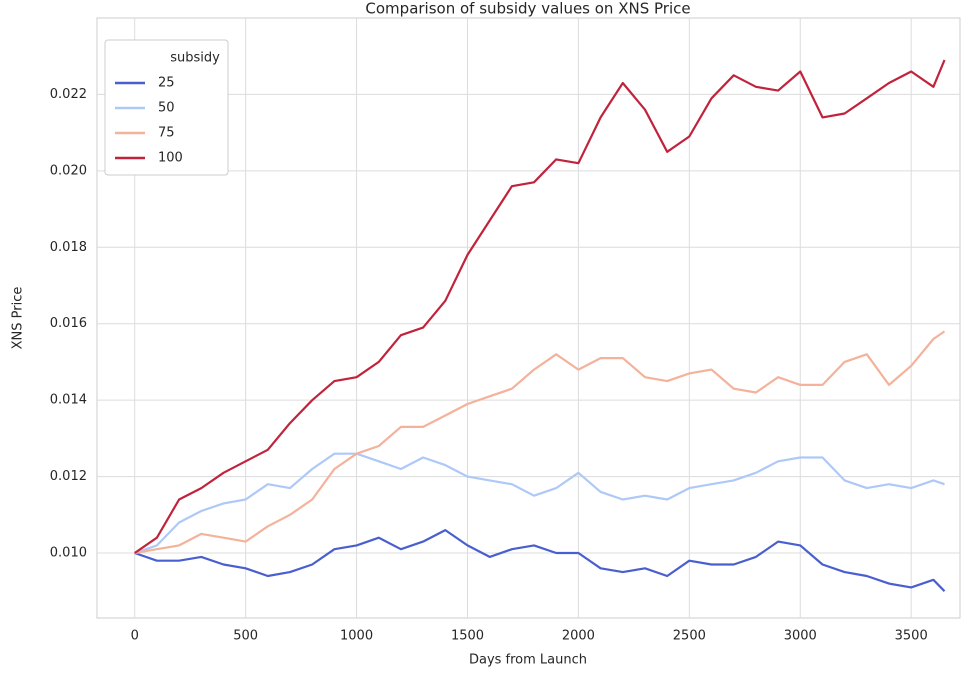 This screenshot has width=975, height=673. I want to click on y-tick-label: 0.018, so click(68, 247).